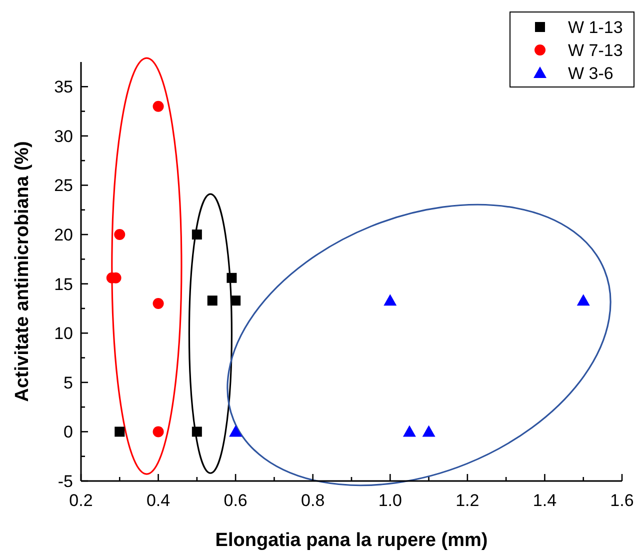 This screenshot has width=640, height=554. Describe the element at coordinates (158, 500) in the screenshot. I see `x-tick-label: 0.4` at that location.